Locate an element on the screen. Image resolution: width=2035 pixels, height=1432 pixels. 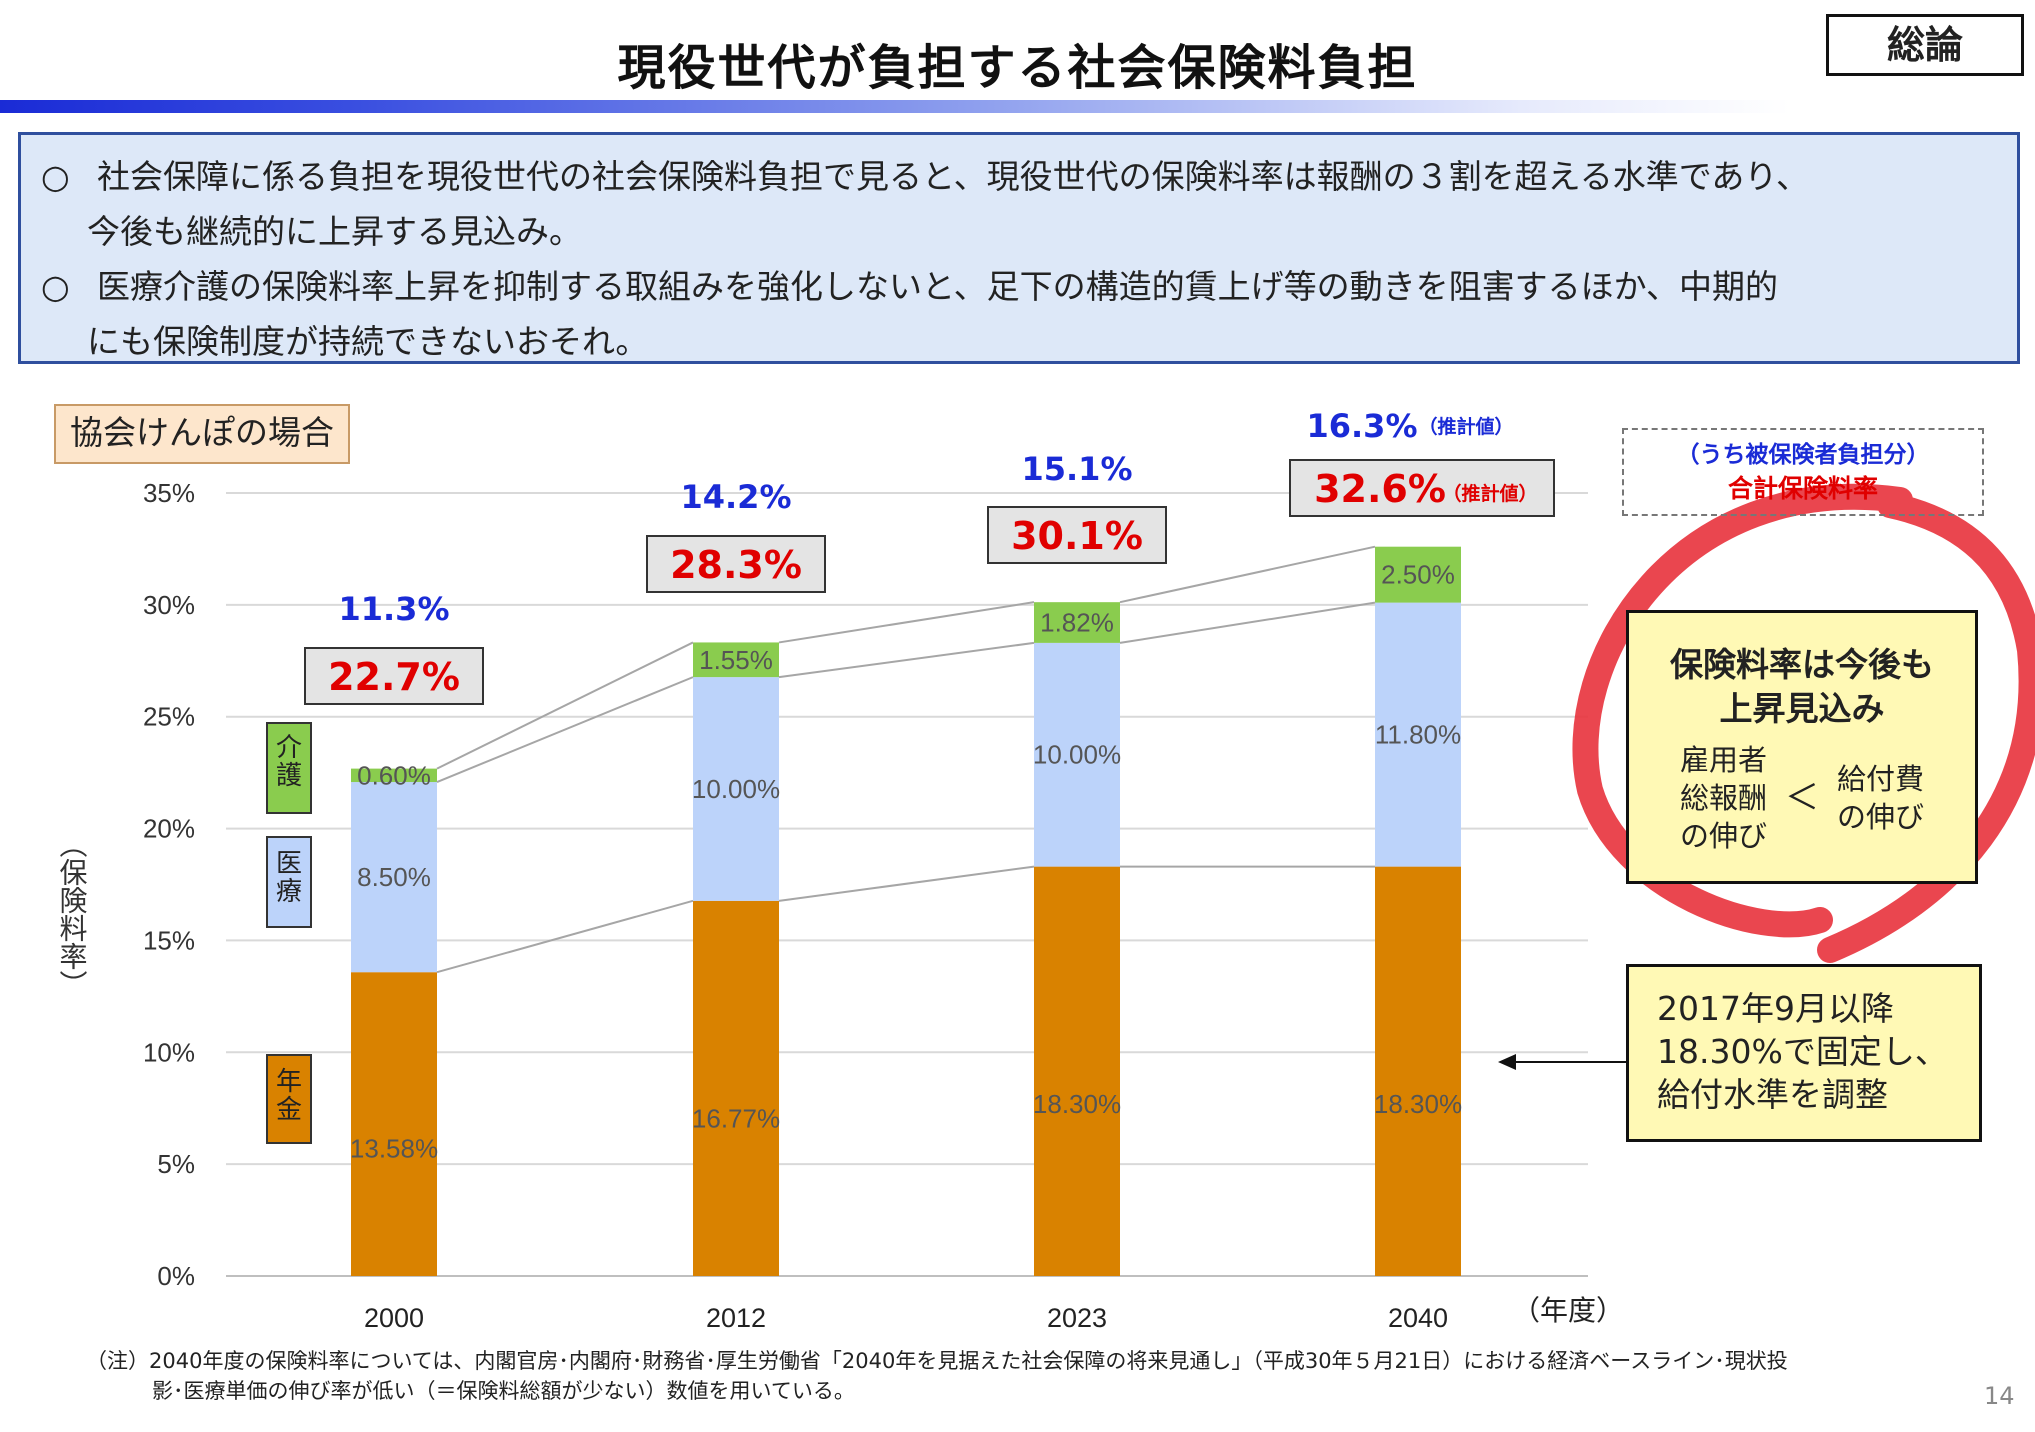
data-label: 0.60% is located at coordinates (394, 775).